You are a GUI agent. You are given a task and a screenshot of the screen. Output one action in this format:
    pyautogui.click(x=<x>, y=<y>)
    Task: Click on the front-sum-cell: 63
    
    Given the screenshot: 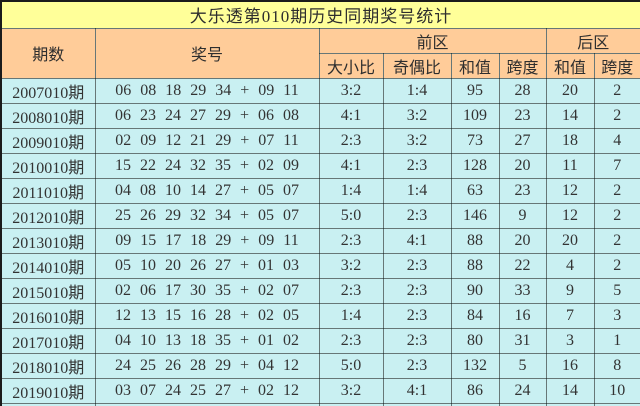 What is the action you would take?
    pyautogui.click(x=475, y=190)
    